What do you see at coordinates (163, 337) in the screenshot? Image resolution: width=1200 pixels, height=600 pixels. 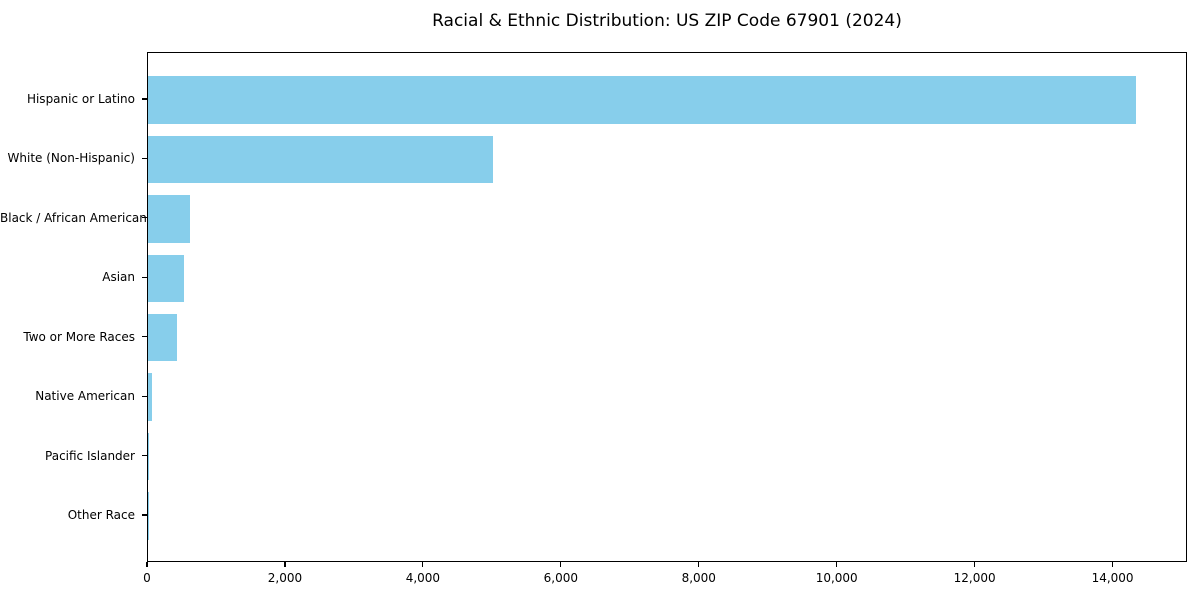 I see `bar-two-or-more-races` at bounding box center [163, 337].